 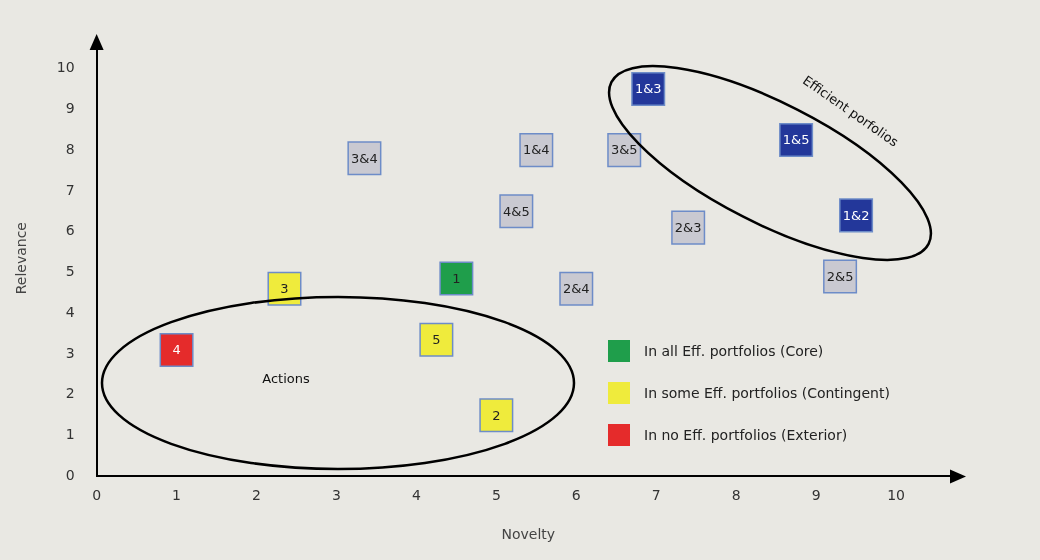 What do you see at coordinates (734, 351) in the screenshot?
I see `legend-label: In all Eff. portfolios (Core)` at bounding box center [734, 351].